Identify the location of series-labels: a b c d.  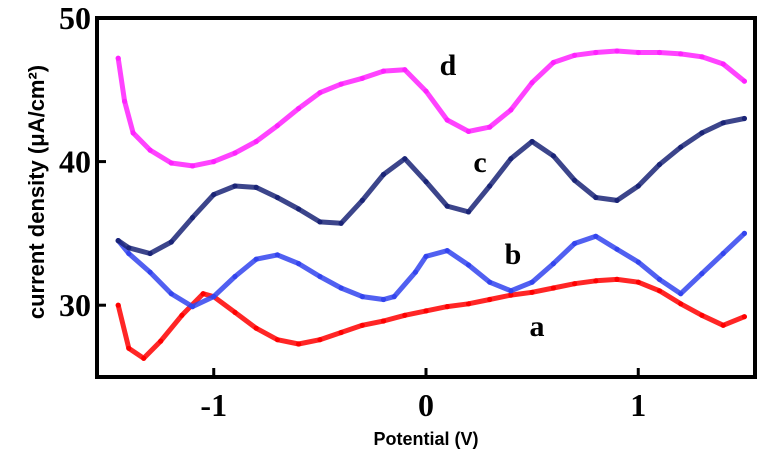
(492, 196).